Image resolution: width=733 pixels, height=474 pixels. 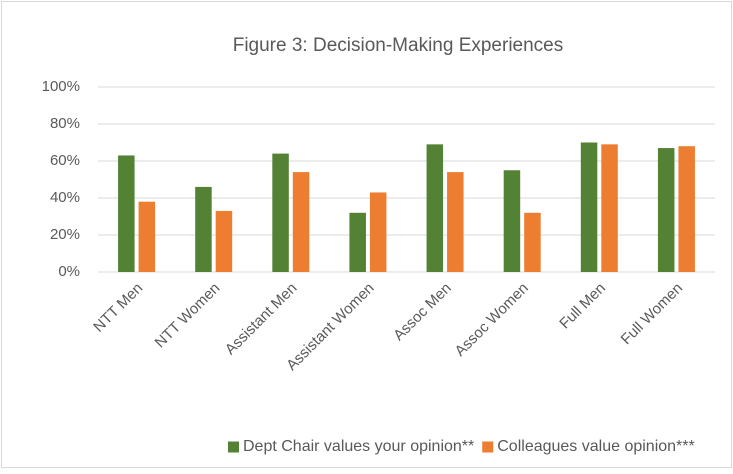 I want to click on chart-title: Figure 3: Decision-Making Experiences, so click(x=398, y=45).